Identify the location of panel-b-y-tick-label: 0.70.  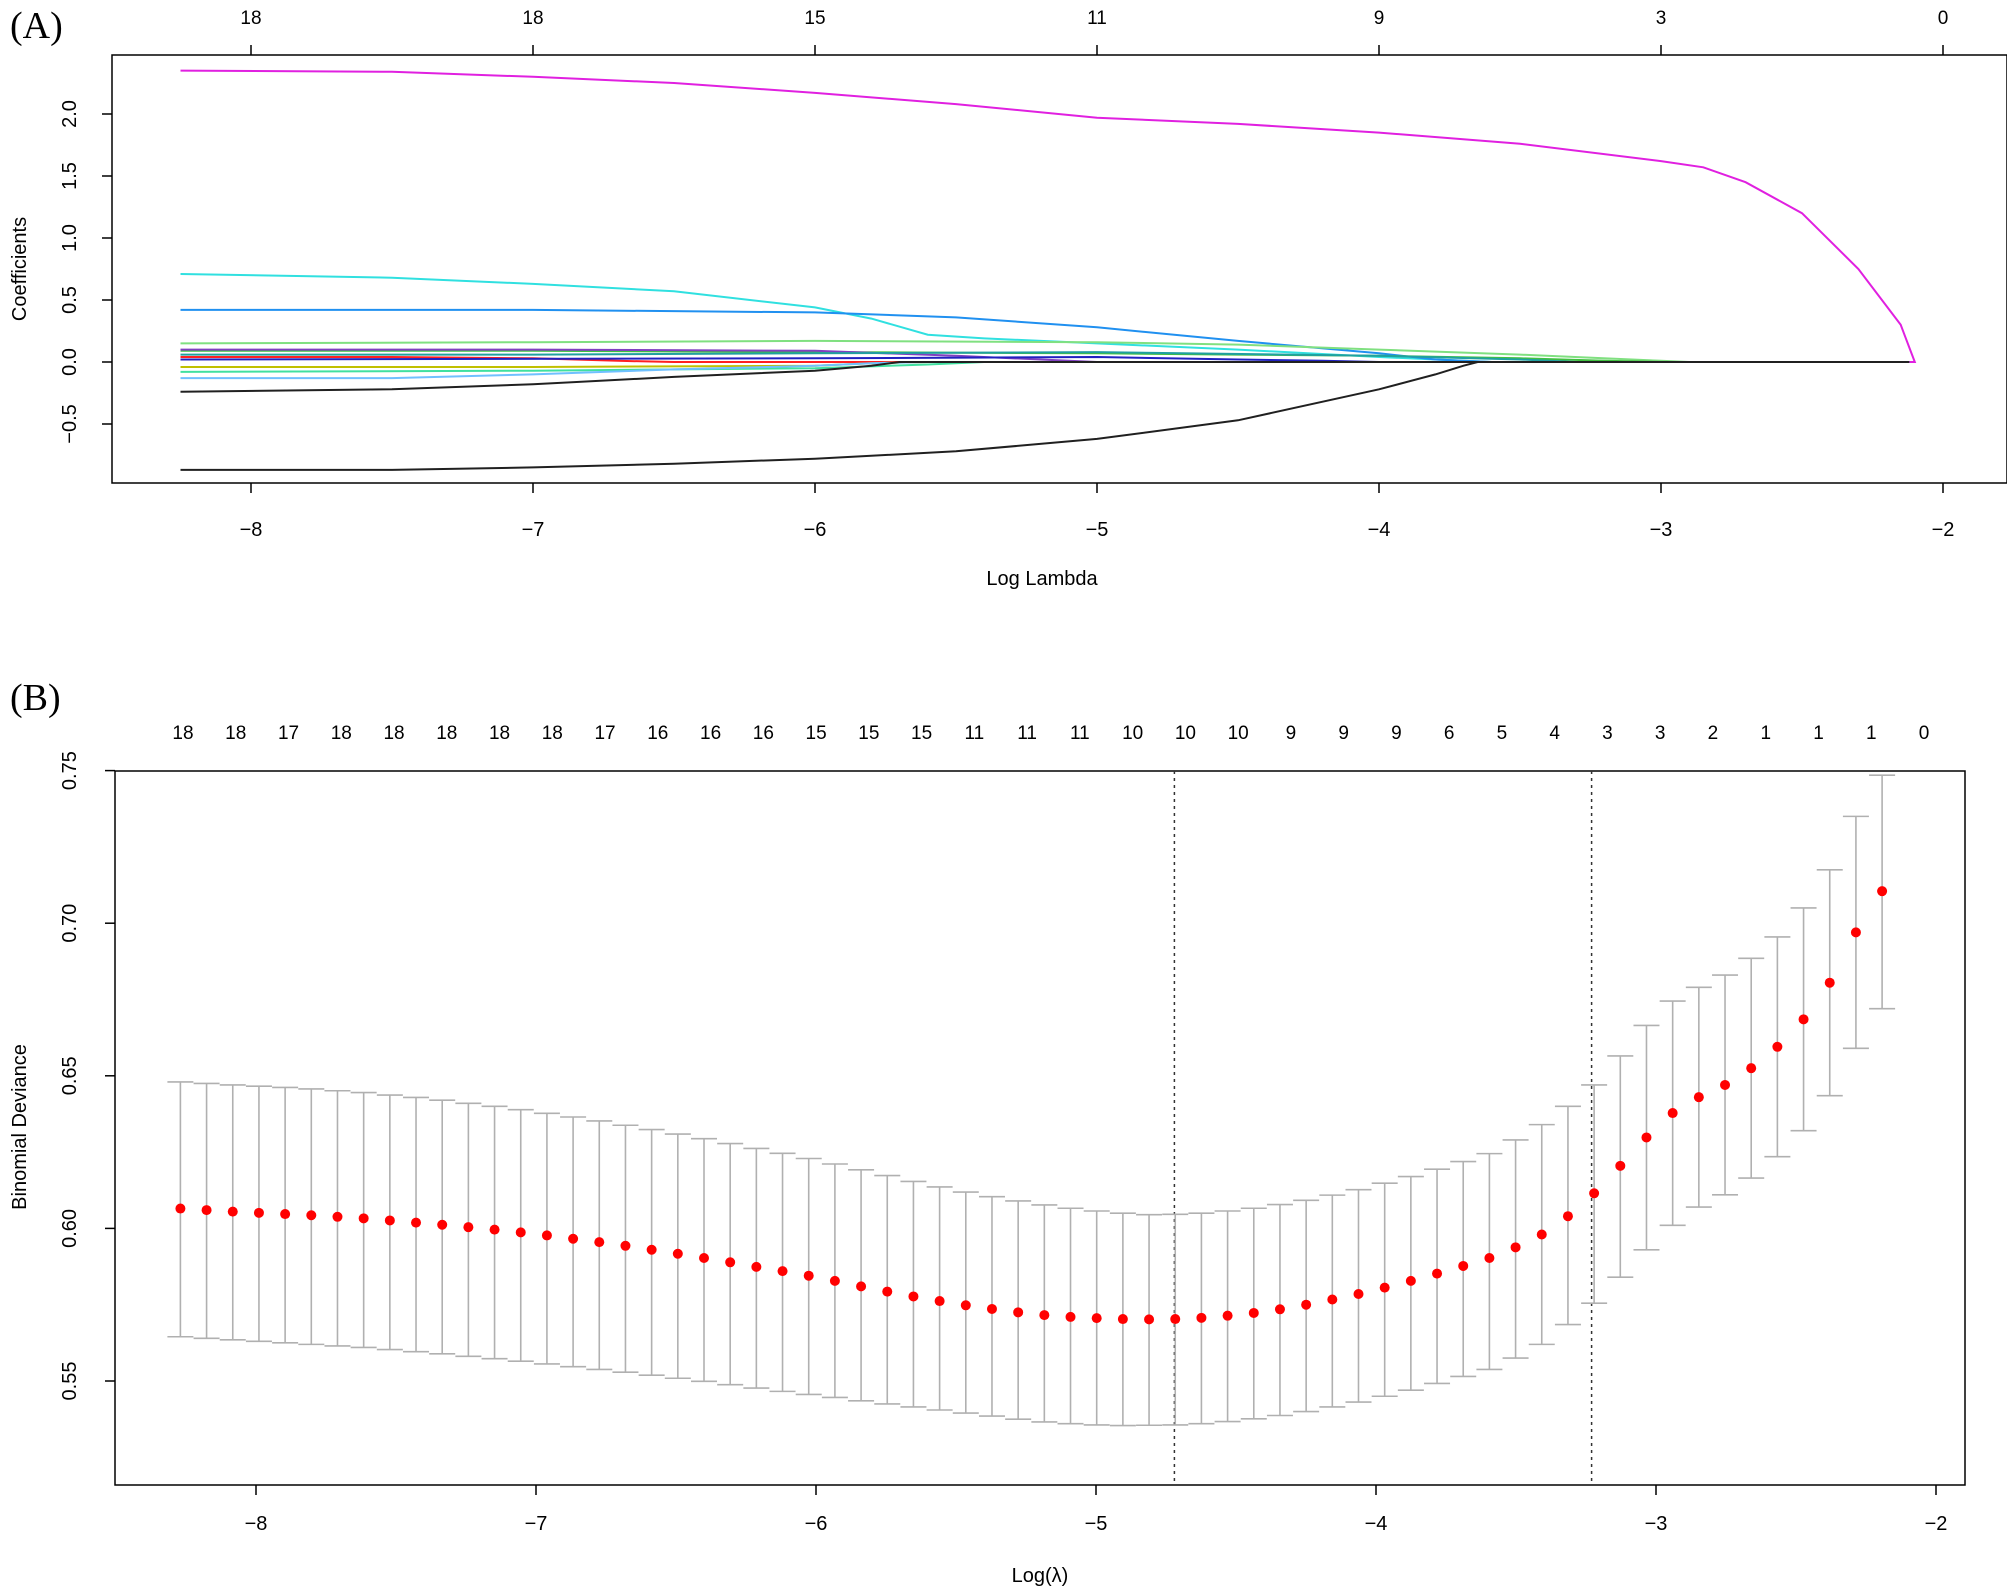
(70, 923).